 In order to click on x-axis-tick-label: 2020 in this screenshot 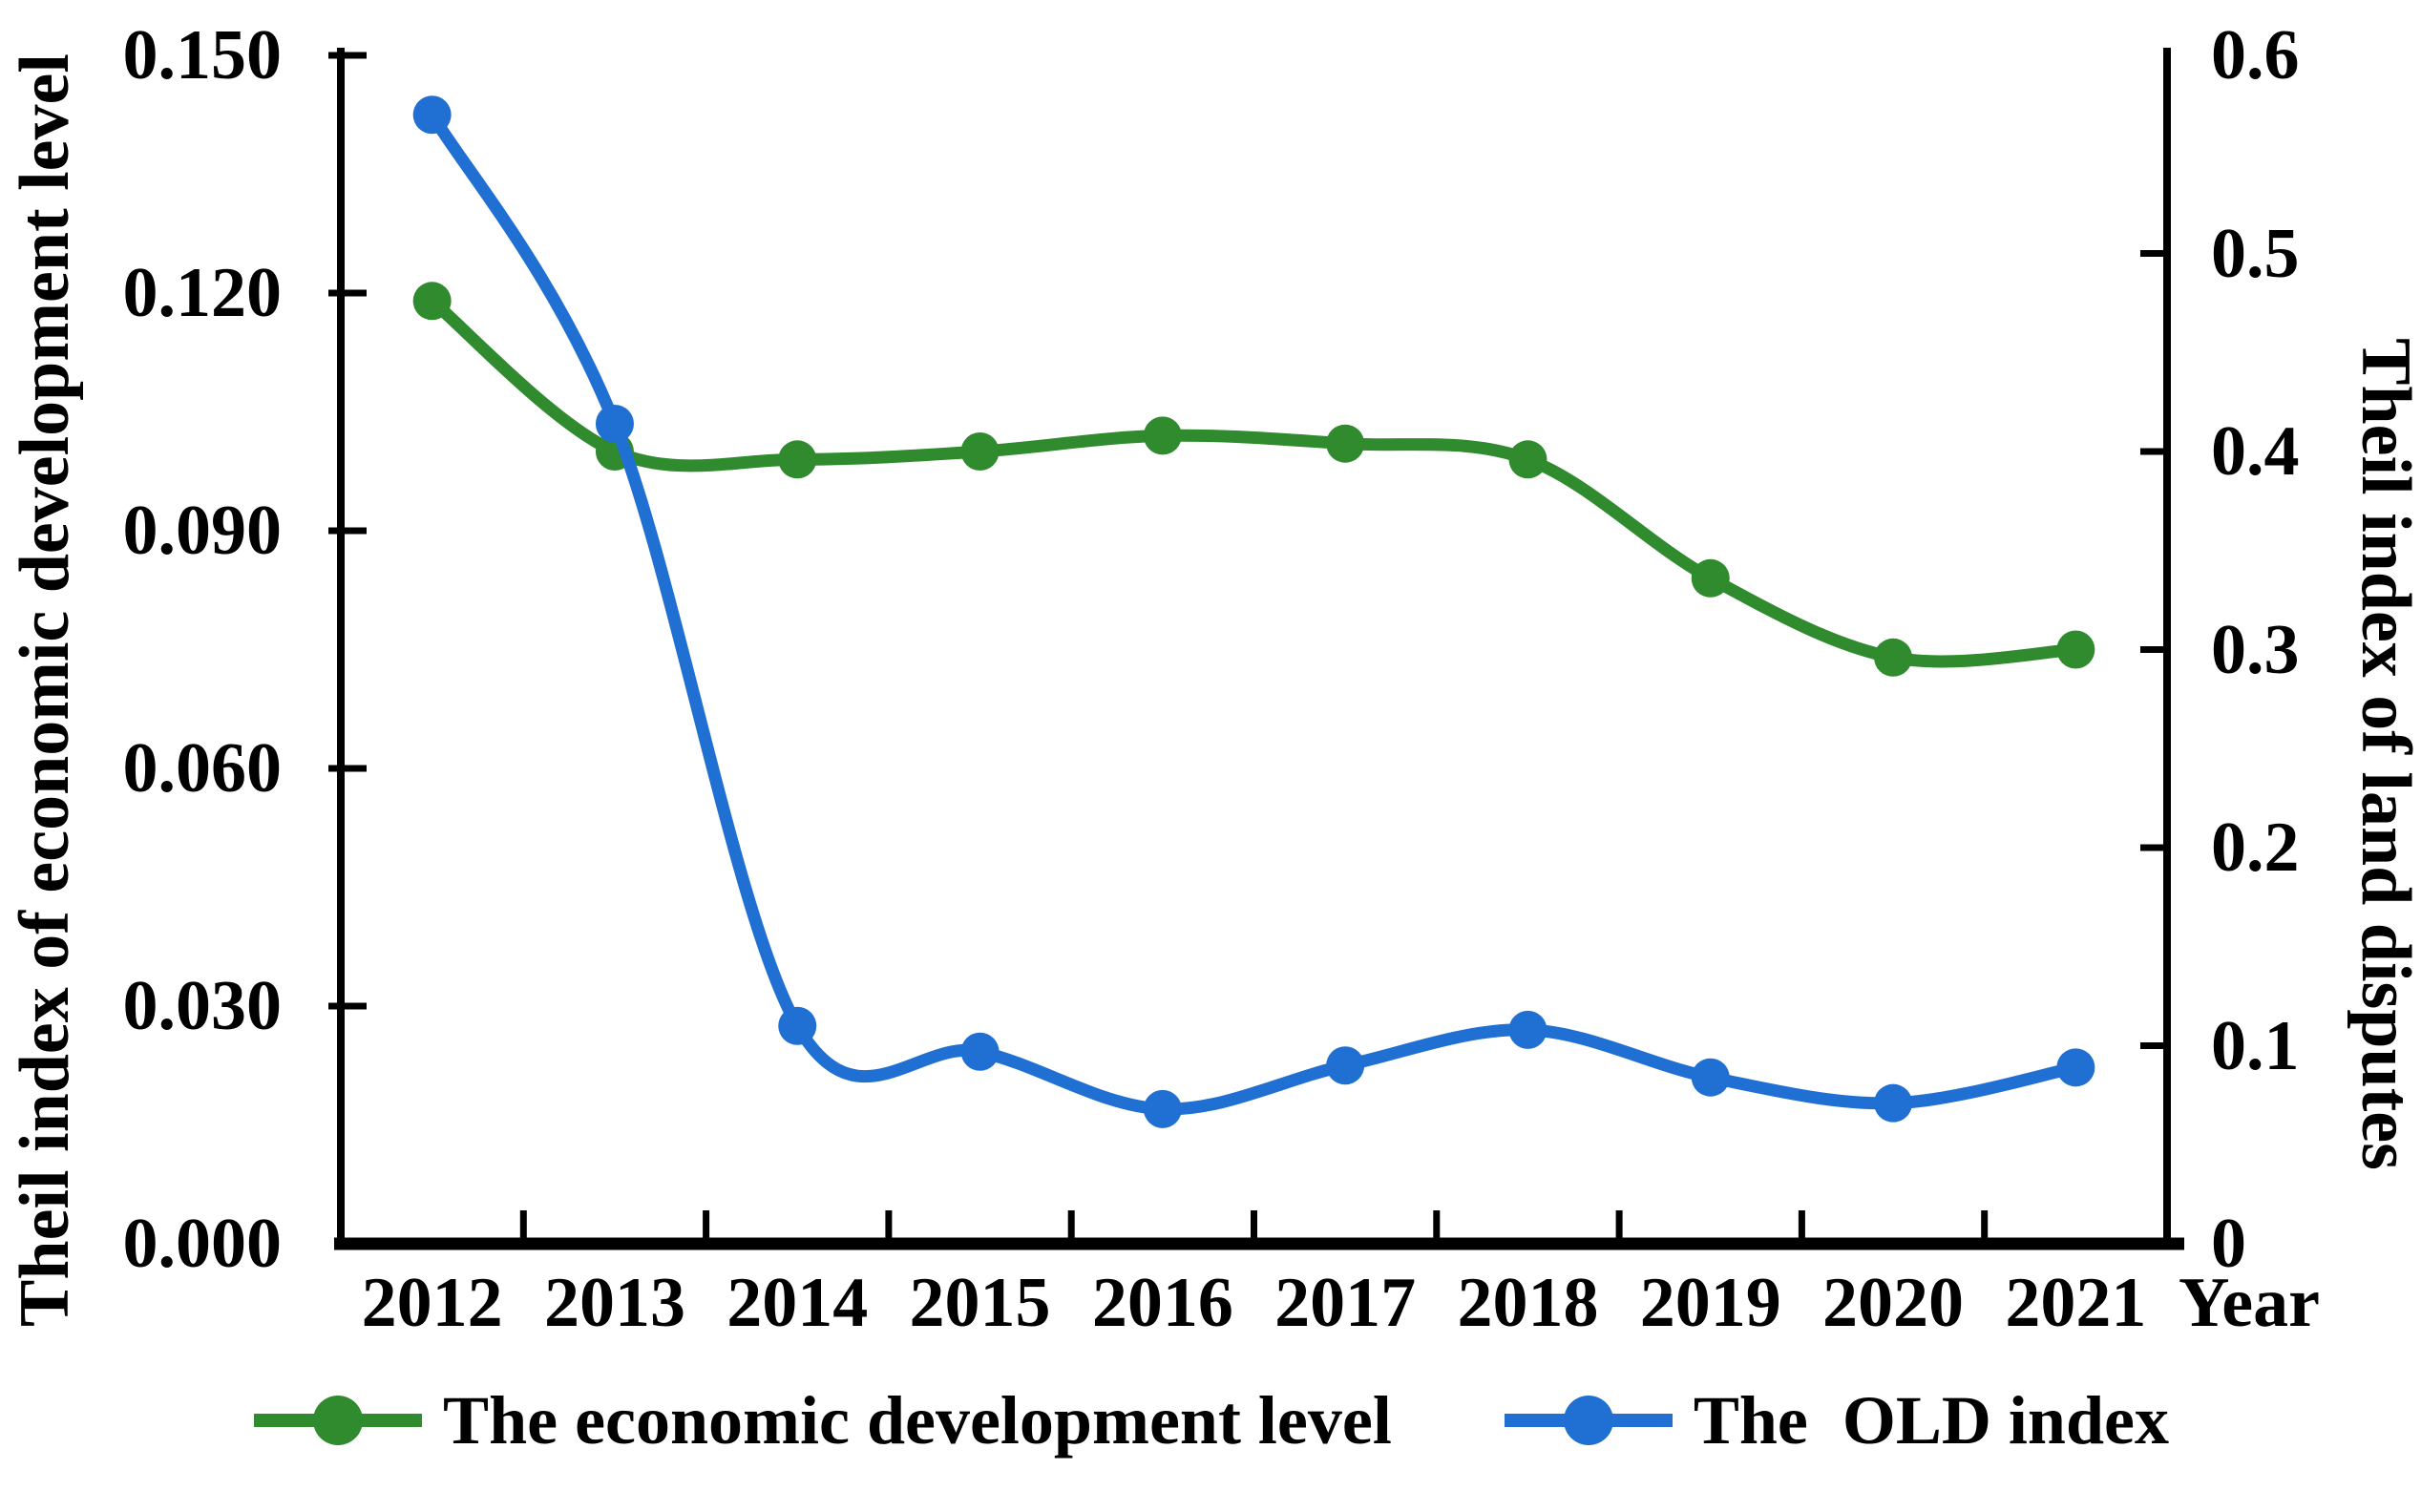, I will do `click(1893, 1303)`.